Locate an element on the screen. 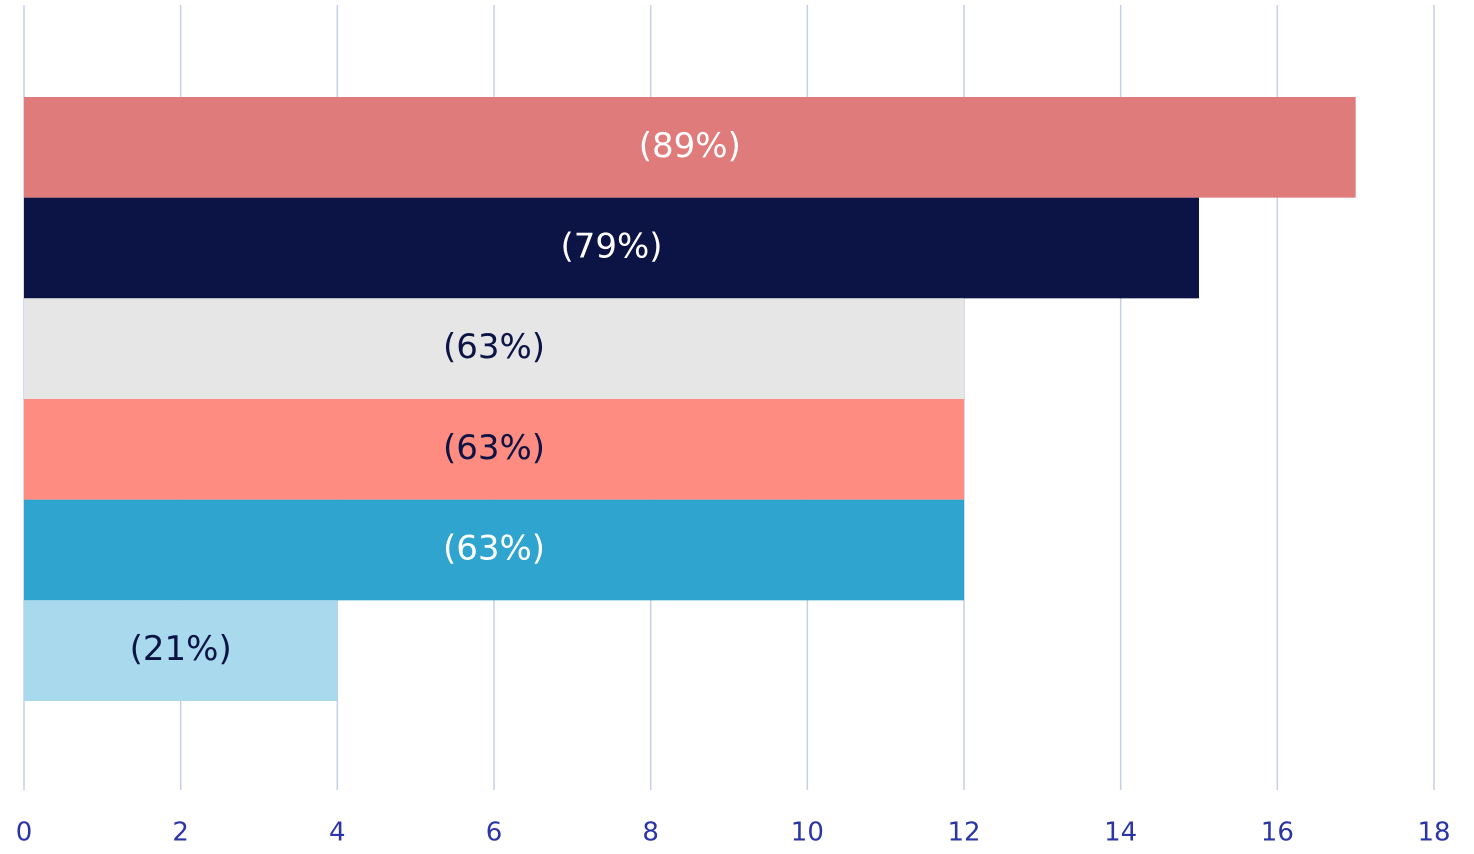  bar-label: (21%) is located at coordinates (181, 649).